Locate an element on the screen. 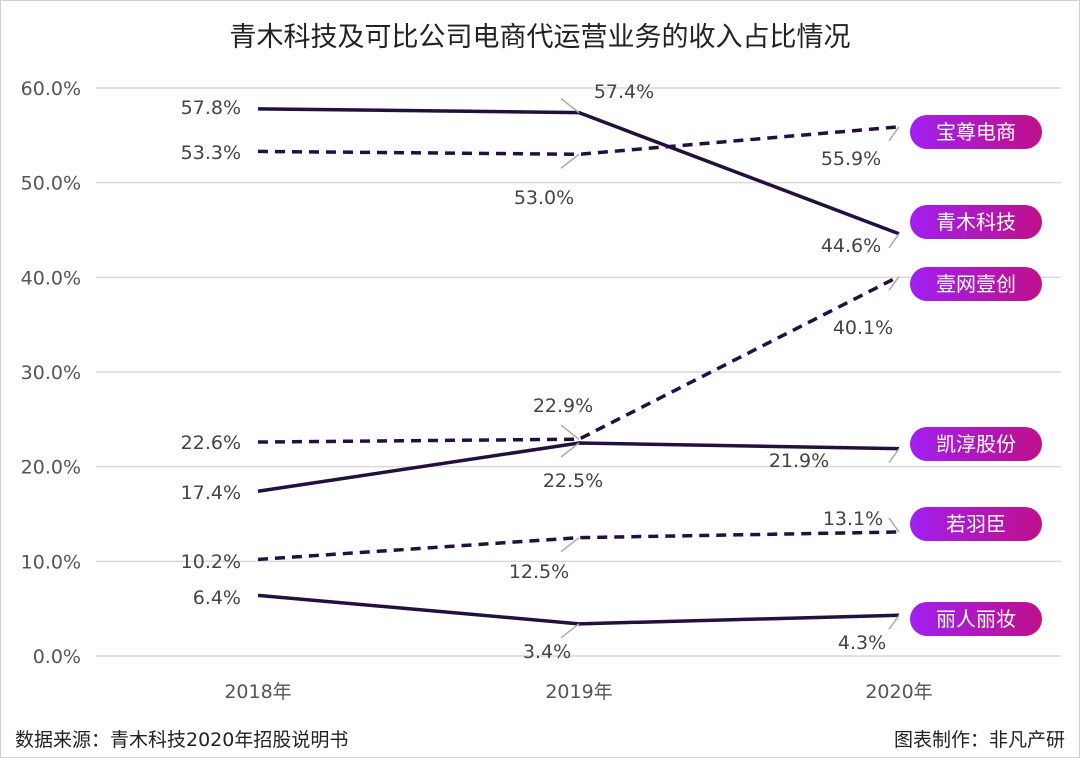  legend-label: 凯淳股份 is located at coordinates (976, 444).